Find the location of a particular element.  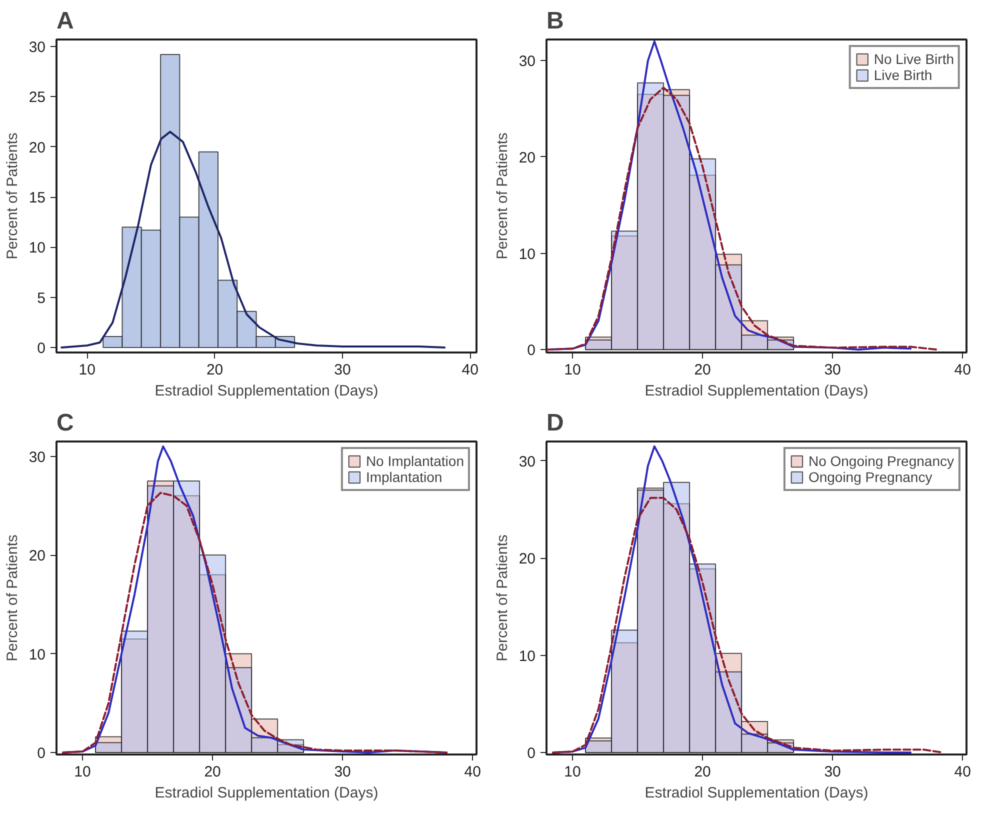

chart-title: B is located at coordinates (555, 21).